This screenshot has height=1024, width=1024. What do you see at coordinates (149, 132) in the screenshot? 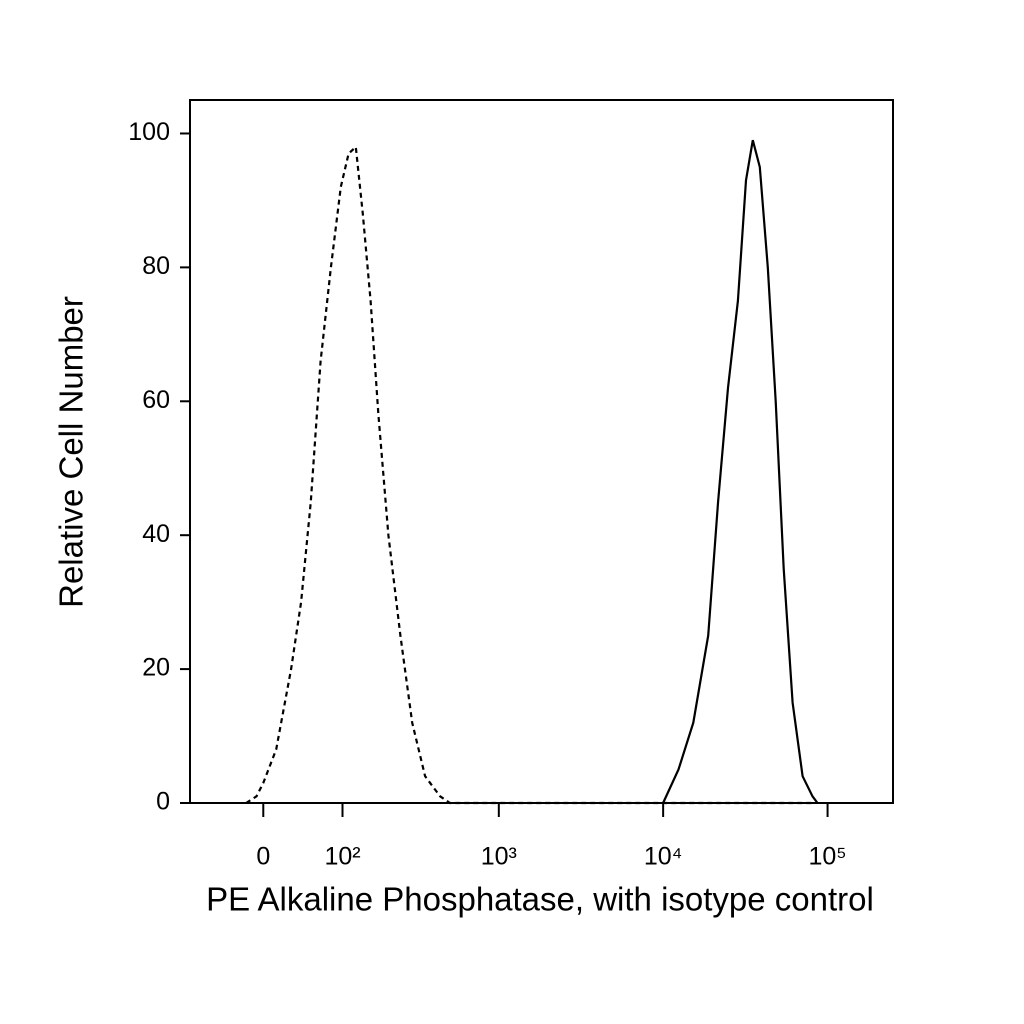
I see `y-tick-label: 100` at bounding box center [149, 132].